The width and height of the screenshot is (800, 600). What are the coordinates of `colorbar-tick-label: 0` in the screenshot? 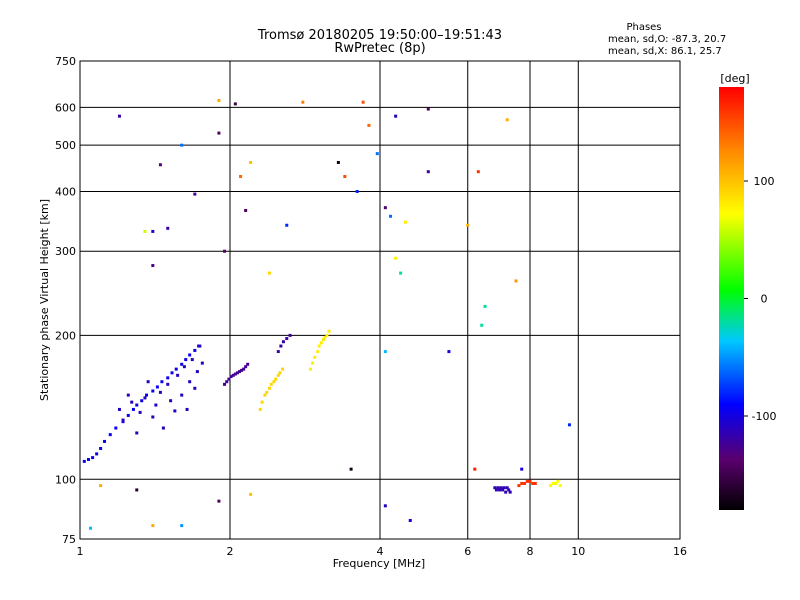 It's located at (764, 299).